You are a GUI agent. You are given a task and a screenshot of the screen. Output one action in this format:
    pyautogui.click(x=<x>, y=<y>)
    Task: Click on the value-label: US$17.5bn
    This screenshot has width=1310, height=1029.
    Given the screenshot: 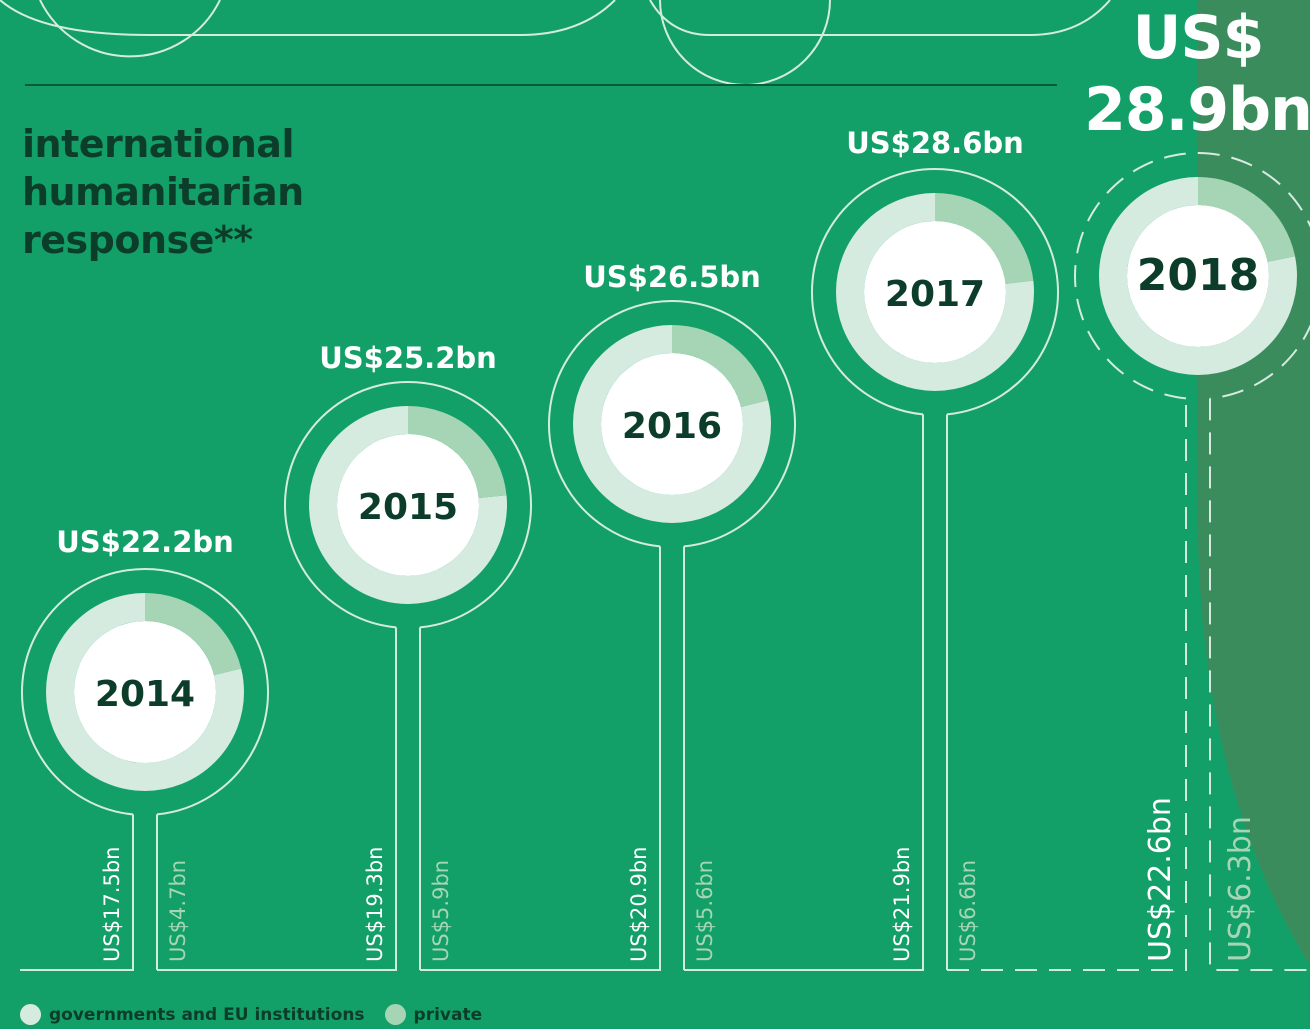 What is the action you would take?
    pyautogui.click(x=112, y=904)
    